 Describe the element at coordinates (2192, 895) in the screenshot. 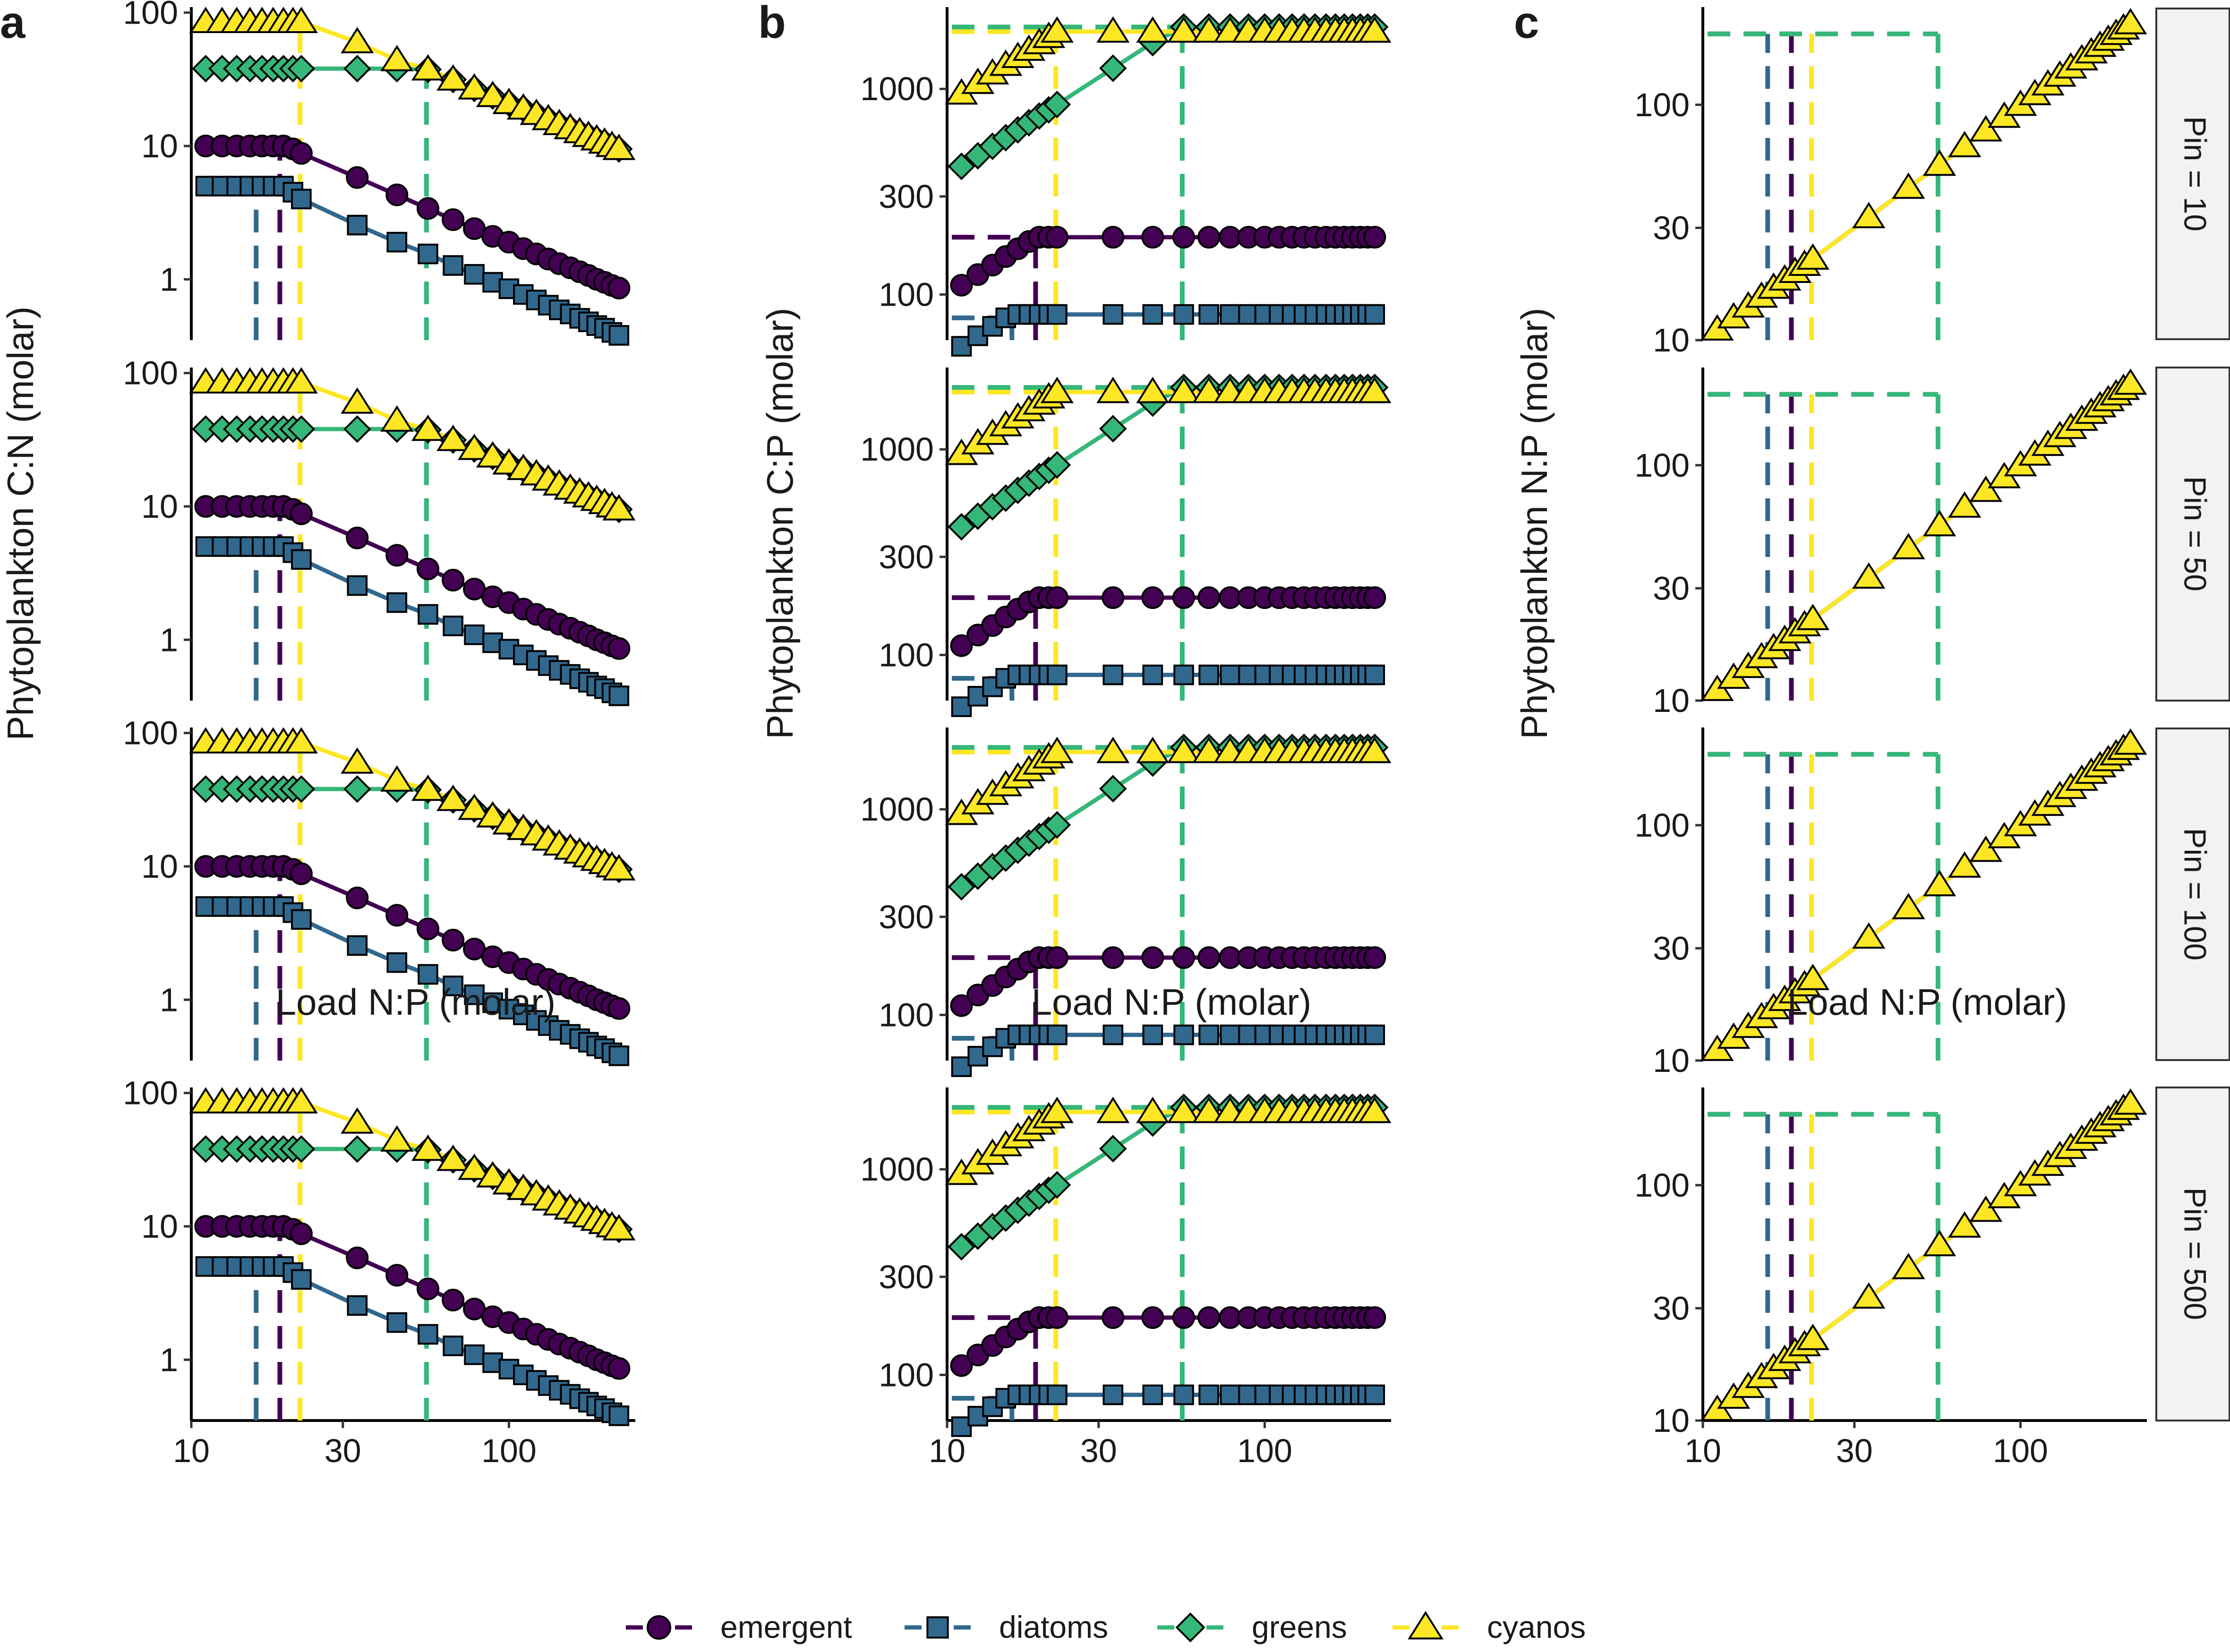

I see `facet-strip-3: Pin = 100` at that location.